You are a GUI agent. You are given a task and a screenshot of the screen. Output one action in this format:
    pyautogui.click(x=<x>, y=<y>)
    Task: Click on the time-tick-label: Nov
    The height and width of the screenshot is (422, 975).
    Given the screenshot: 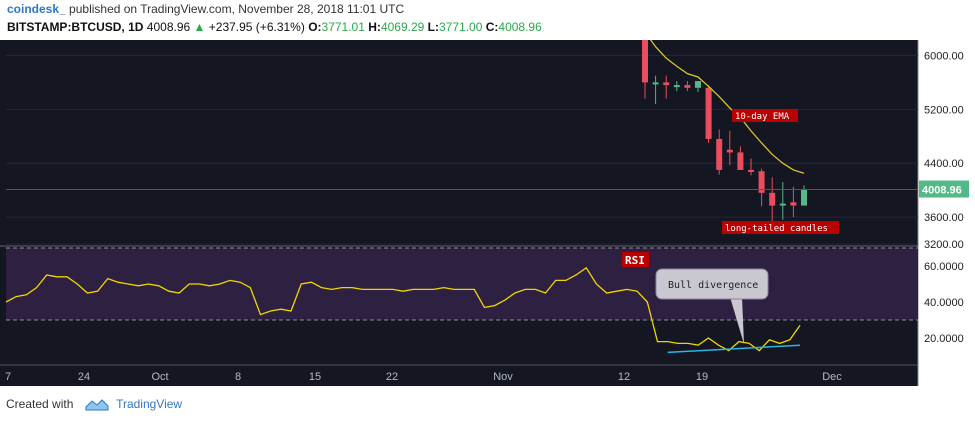 What is the action you would take?
    pyautogui.click(x=503, y=377)
    